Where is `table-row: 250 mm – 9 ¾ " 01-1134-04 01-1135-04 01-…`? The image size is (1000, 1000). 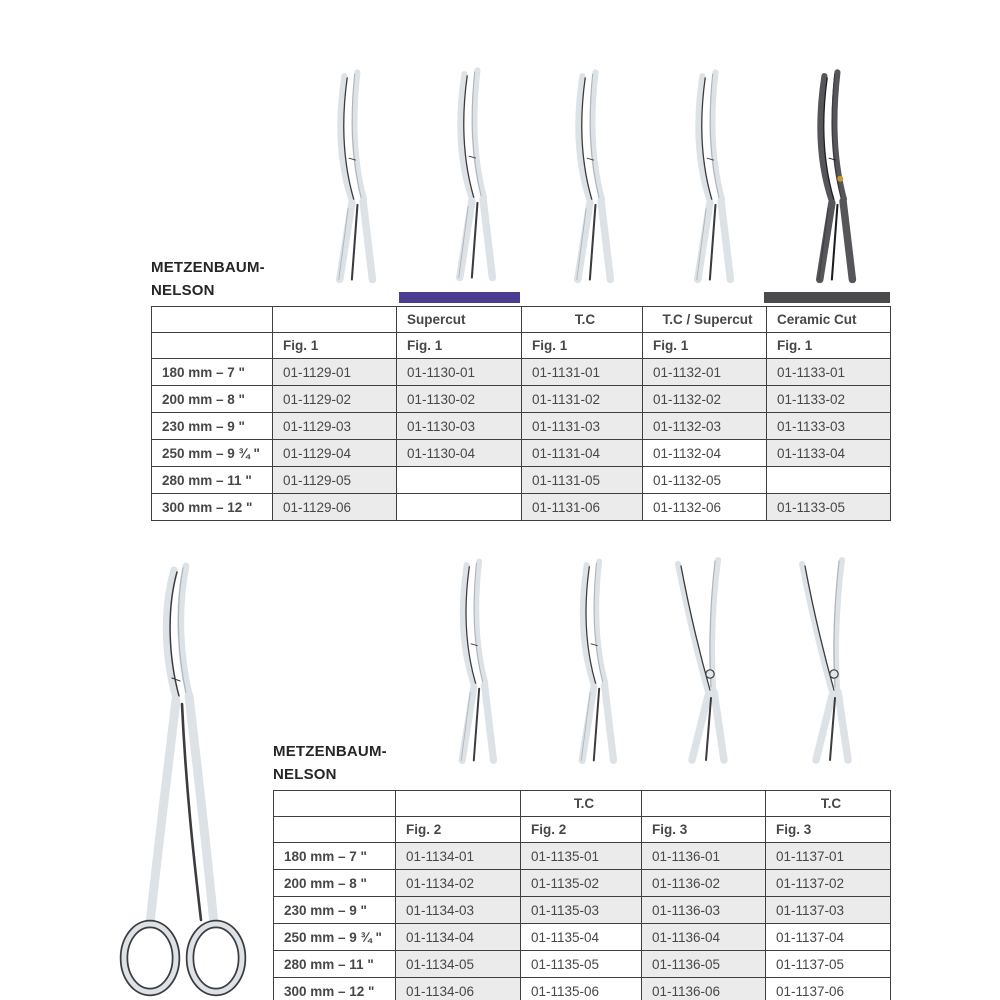 table-row: 250 mm – 9 ¾ " 01-1134-04 01-1135-04 01-… is located at coordinates (582, 937).